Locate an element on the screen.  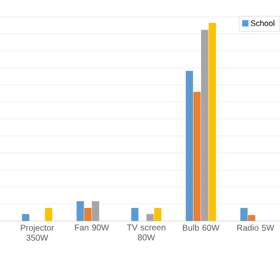
x-tick-label: Projector 350W is located at coordinates (37, 232).